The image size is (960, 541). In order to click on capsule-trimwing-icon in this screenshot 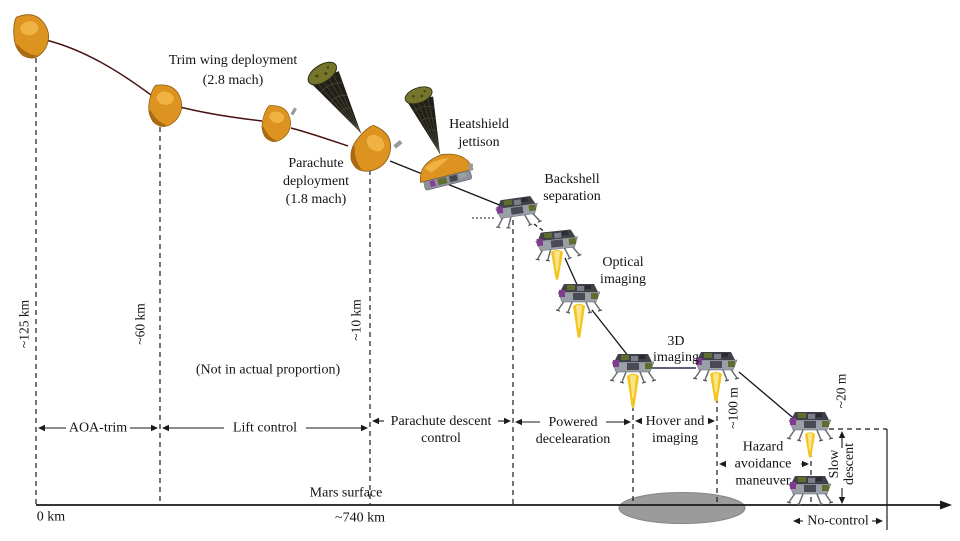, I will do `click(278, 124)`.